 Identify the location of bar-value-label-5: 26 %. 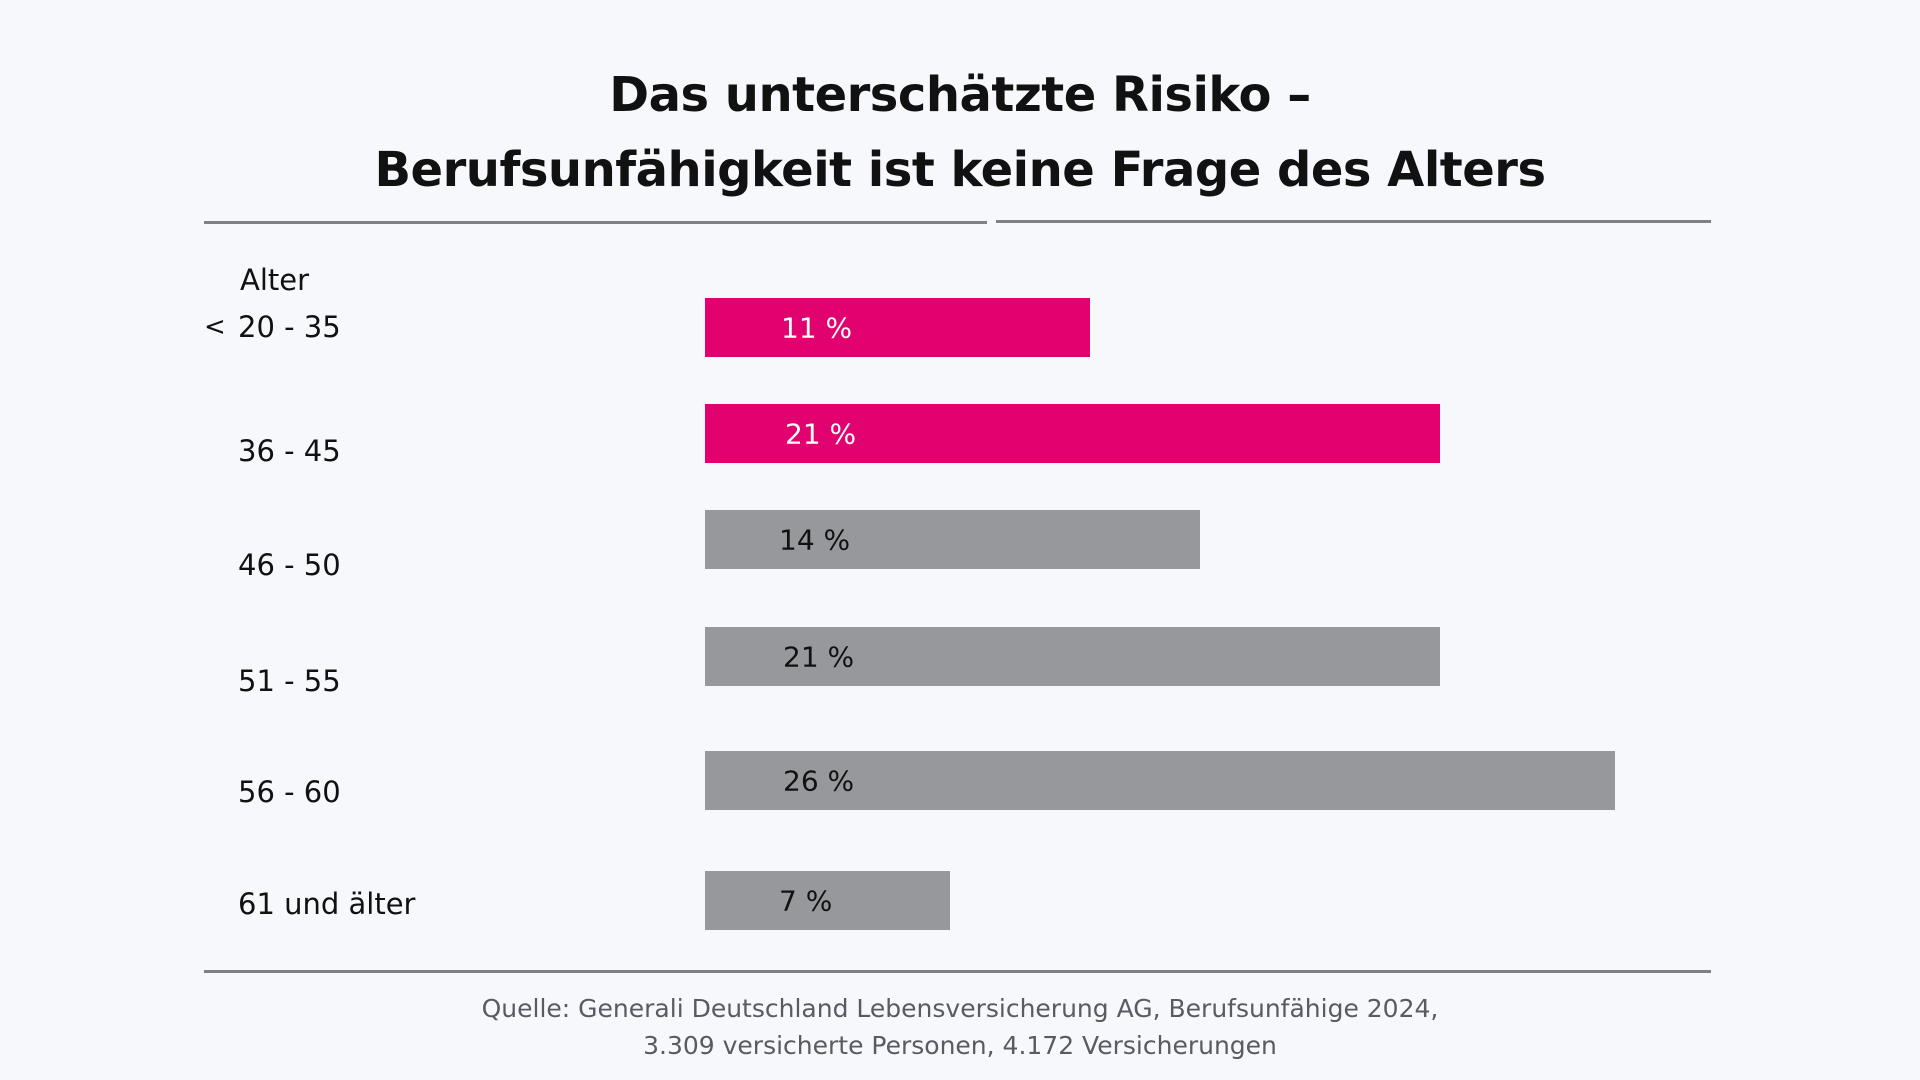
(818, 781).